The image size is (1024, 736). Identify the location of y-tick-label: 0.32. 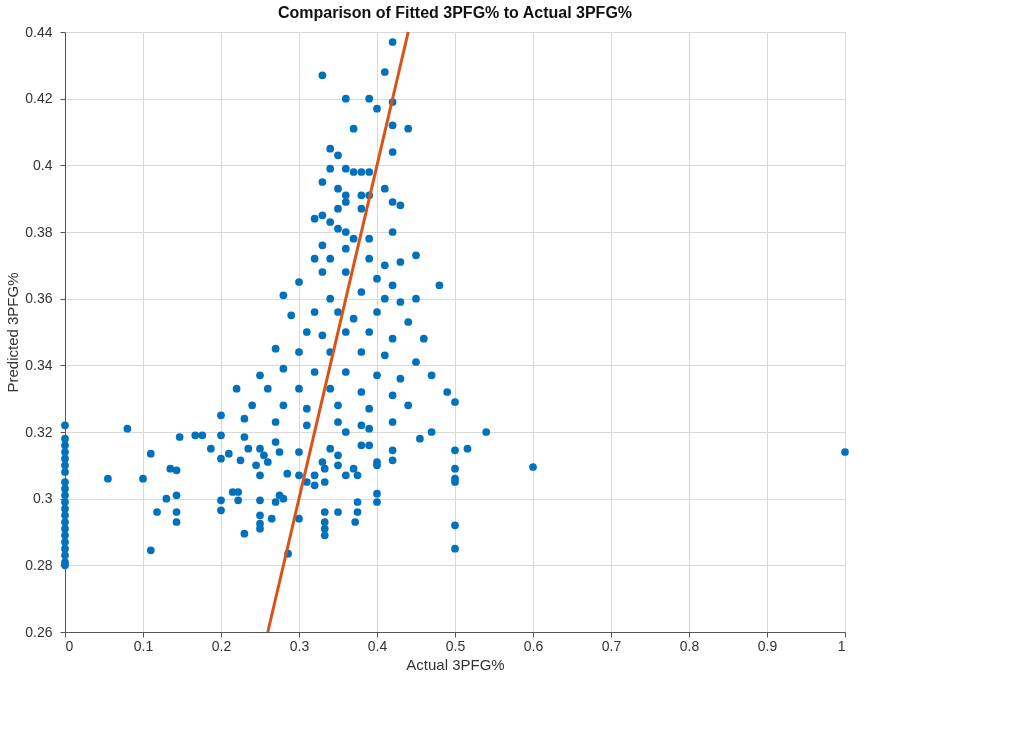
(39, 431).